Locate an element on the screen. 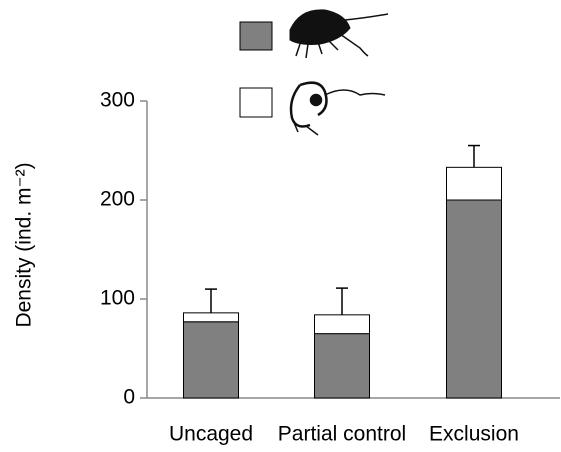  amphipod-icon is located at coordinates (339, 34).